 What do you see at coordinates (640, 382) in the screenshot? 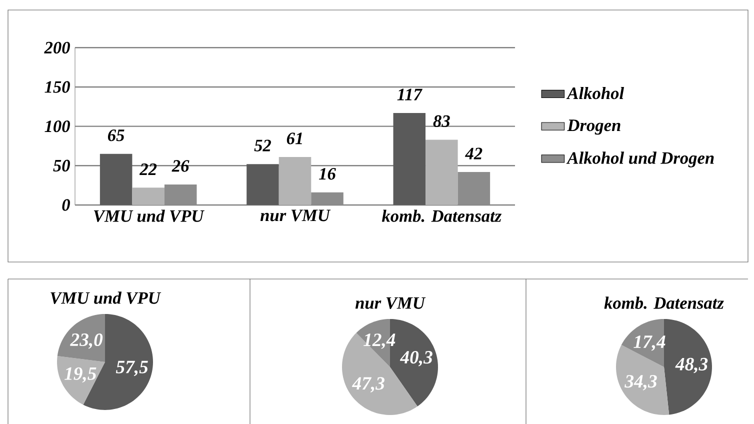
I see `data-label: 34,3` at bounding box center [640, 382].